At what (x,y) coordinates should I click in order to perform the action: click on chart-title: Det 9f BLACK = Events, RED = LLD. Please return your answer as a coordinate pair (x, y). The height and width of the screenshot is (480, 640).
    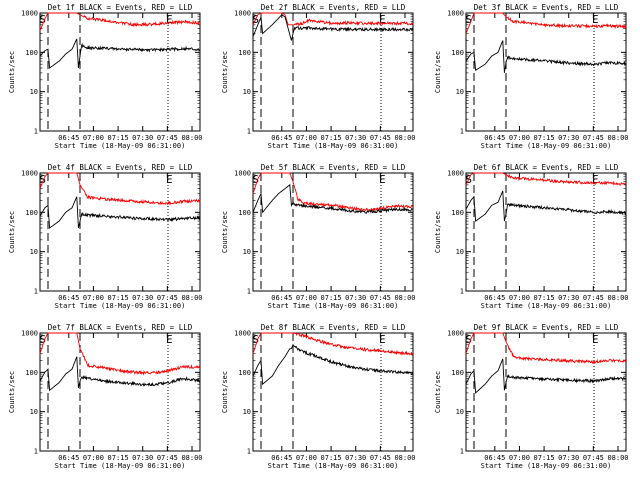
    Looking at the image, I should click on (546, 327).